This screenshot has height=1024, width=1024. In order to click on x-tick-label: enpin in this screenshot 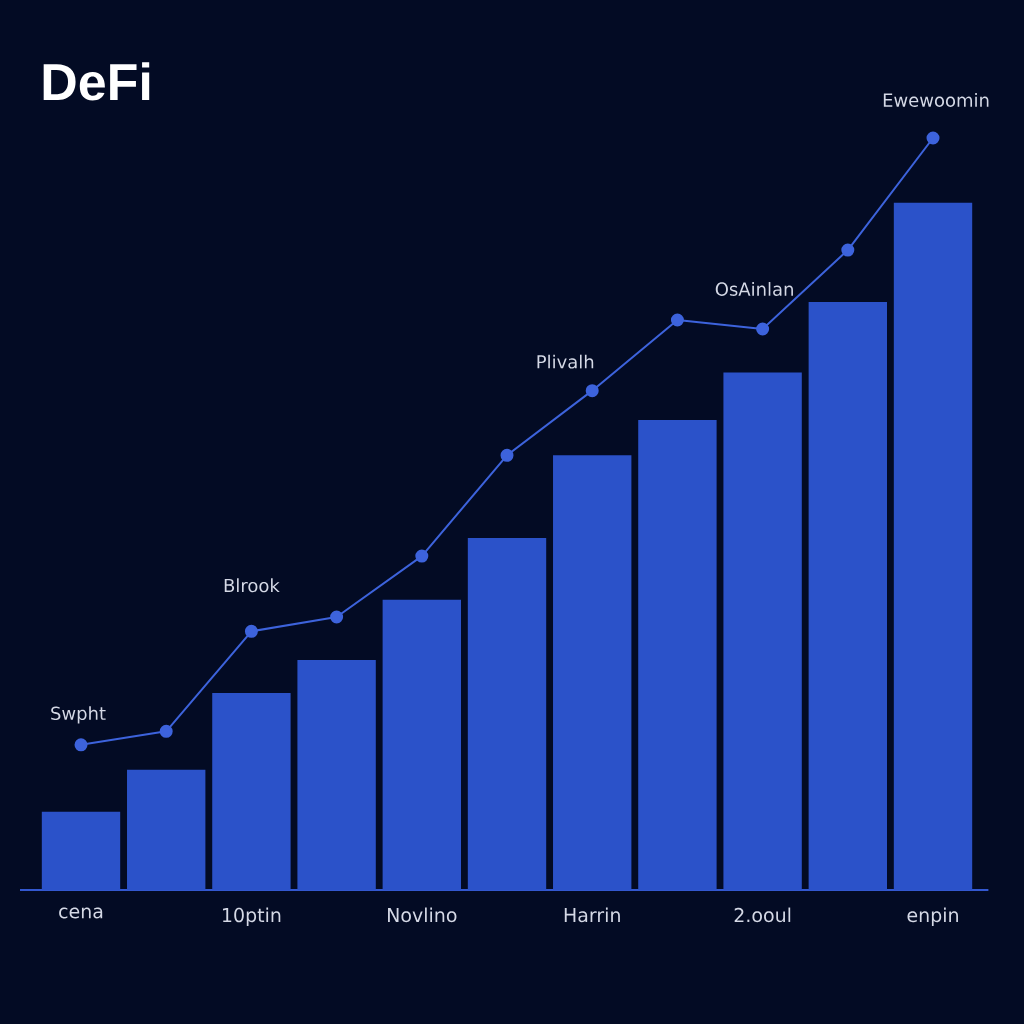, I will do `click(932, 916)`.